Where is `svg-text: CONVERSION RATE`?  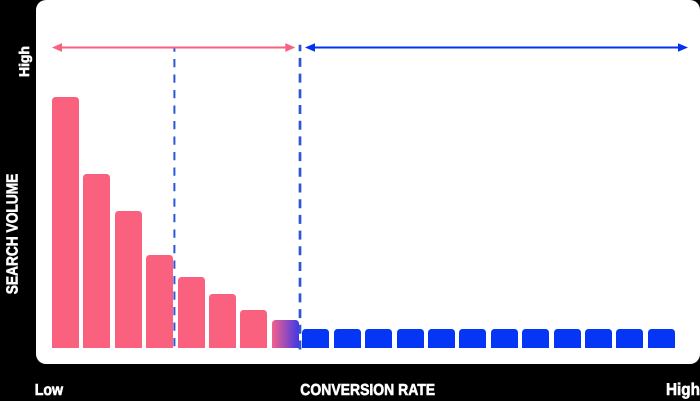 svg-text: CONVERSION RATE is located at coordinates (367, 390).